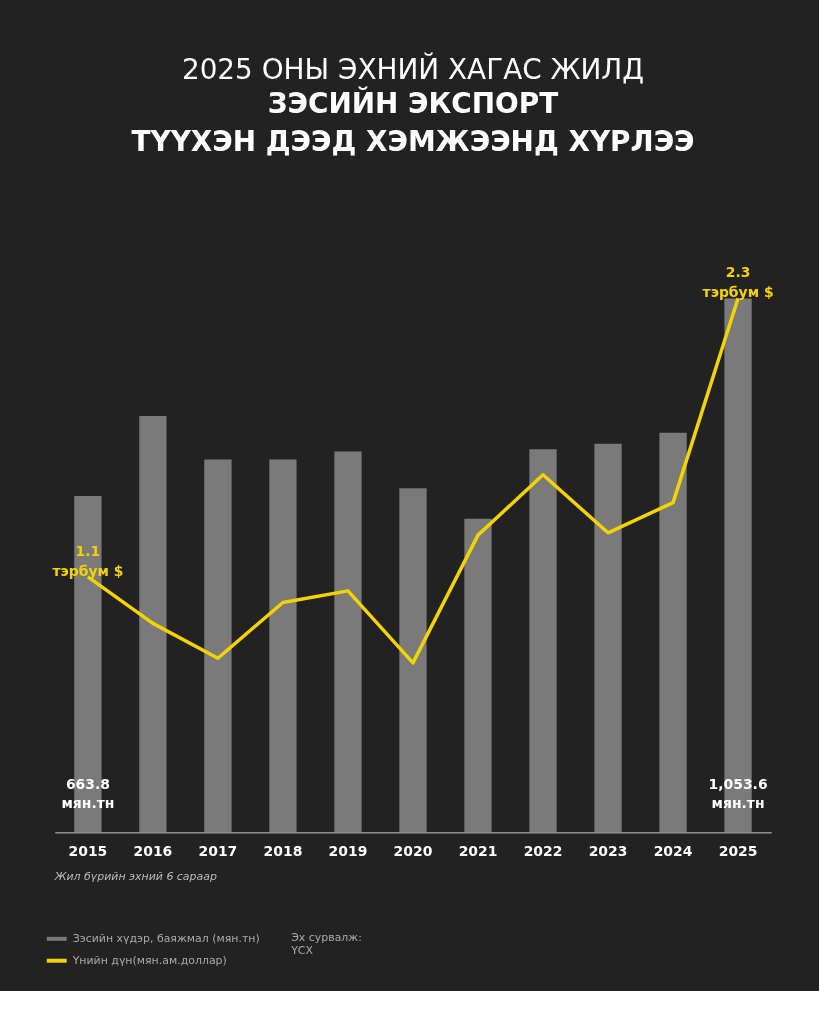 This screenshot has height=1024, width=819. Describe the element at coordinates (149, 960) in the screenshot. I see `legend-label: Үнийн дүн(мян.ам.доллар)` at that location.